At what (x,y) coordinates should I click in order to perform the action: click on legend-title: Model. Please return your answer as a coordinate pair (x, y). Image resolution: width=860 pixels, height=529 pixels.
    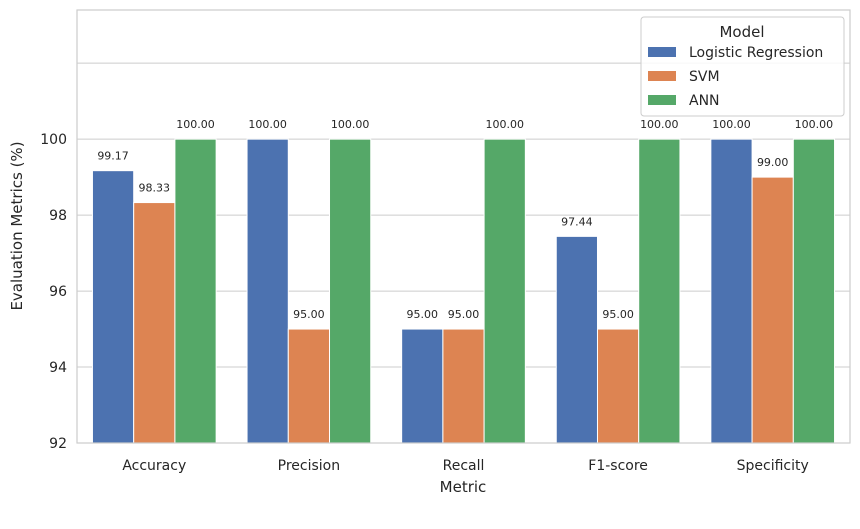
    Looking at the image, I should click on (741, 32).